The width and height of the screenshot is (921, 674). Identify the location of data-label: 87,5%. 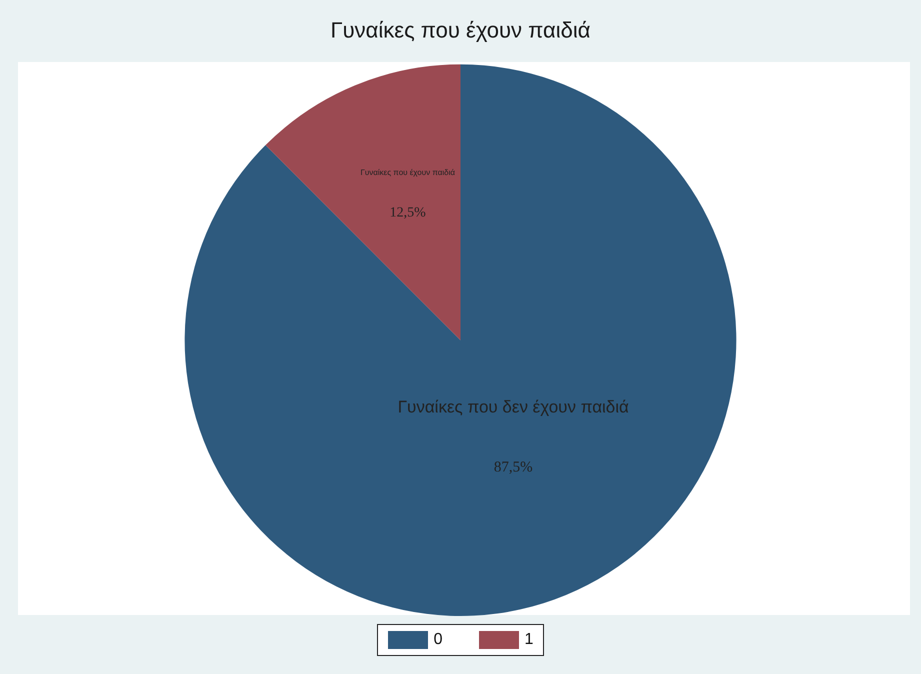
(513, 468).